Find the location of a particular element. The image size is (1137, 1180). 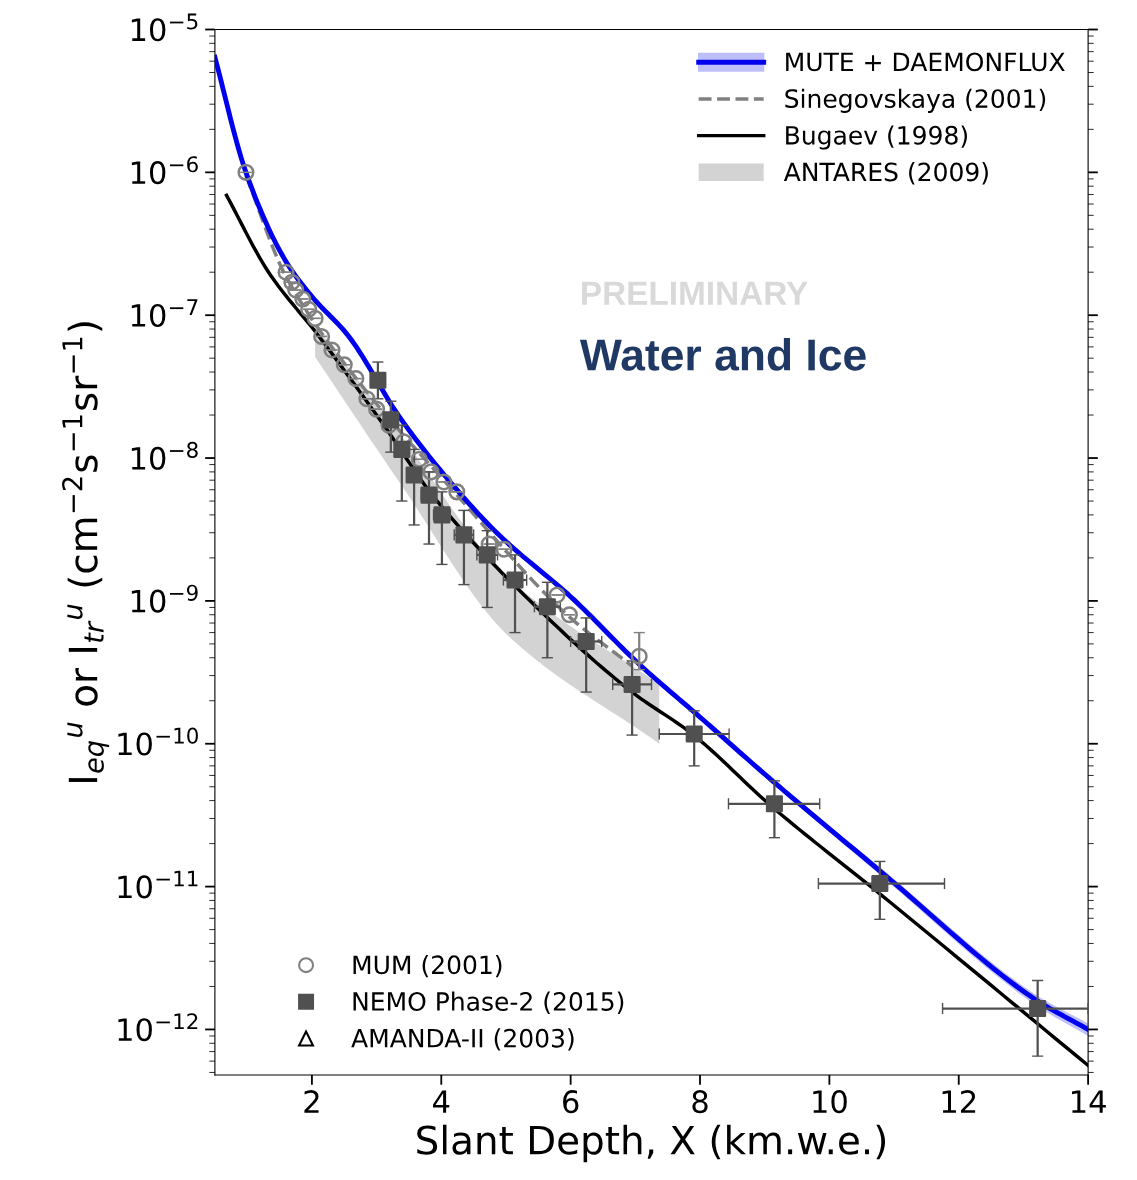

y-tick-label: 10$^{−6}$ is located at coordinates (164, 170).